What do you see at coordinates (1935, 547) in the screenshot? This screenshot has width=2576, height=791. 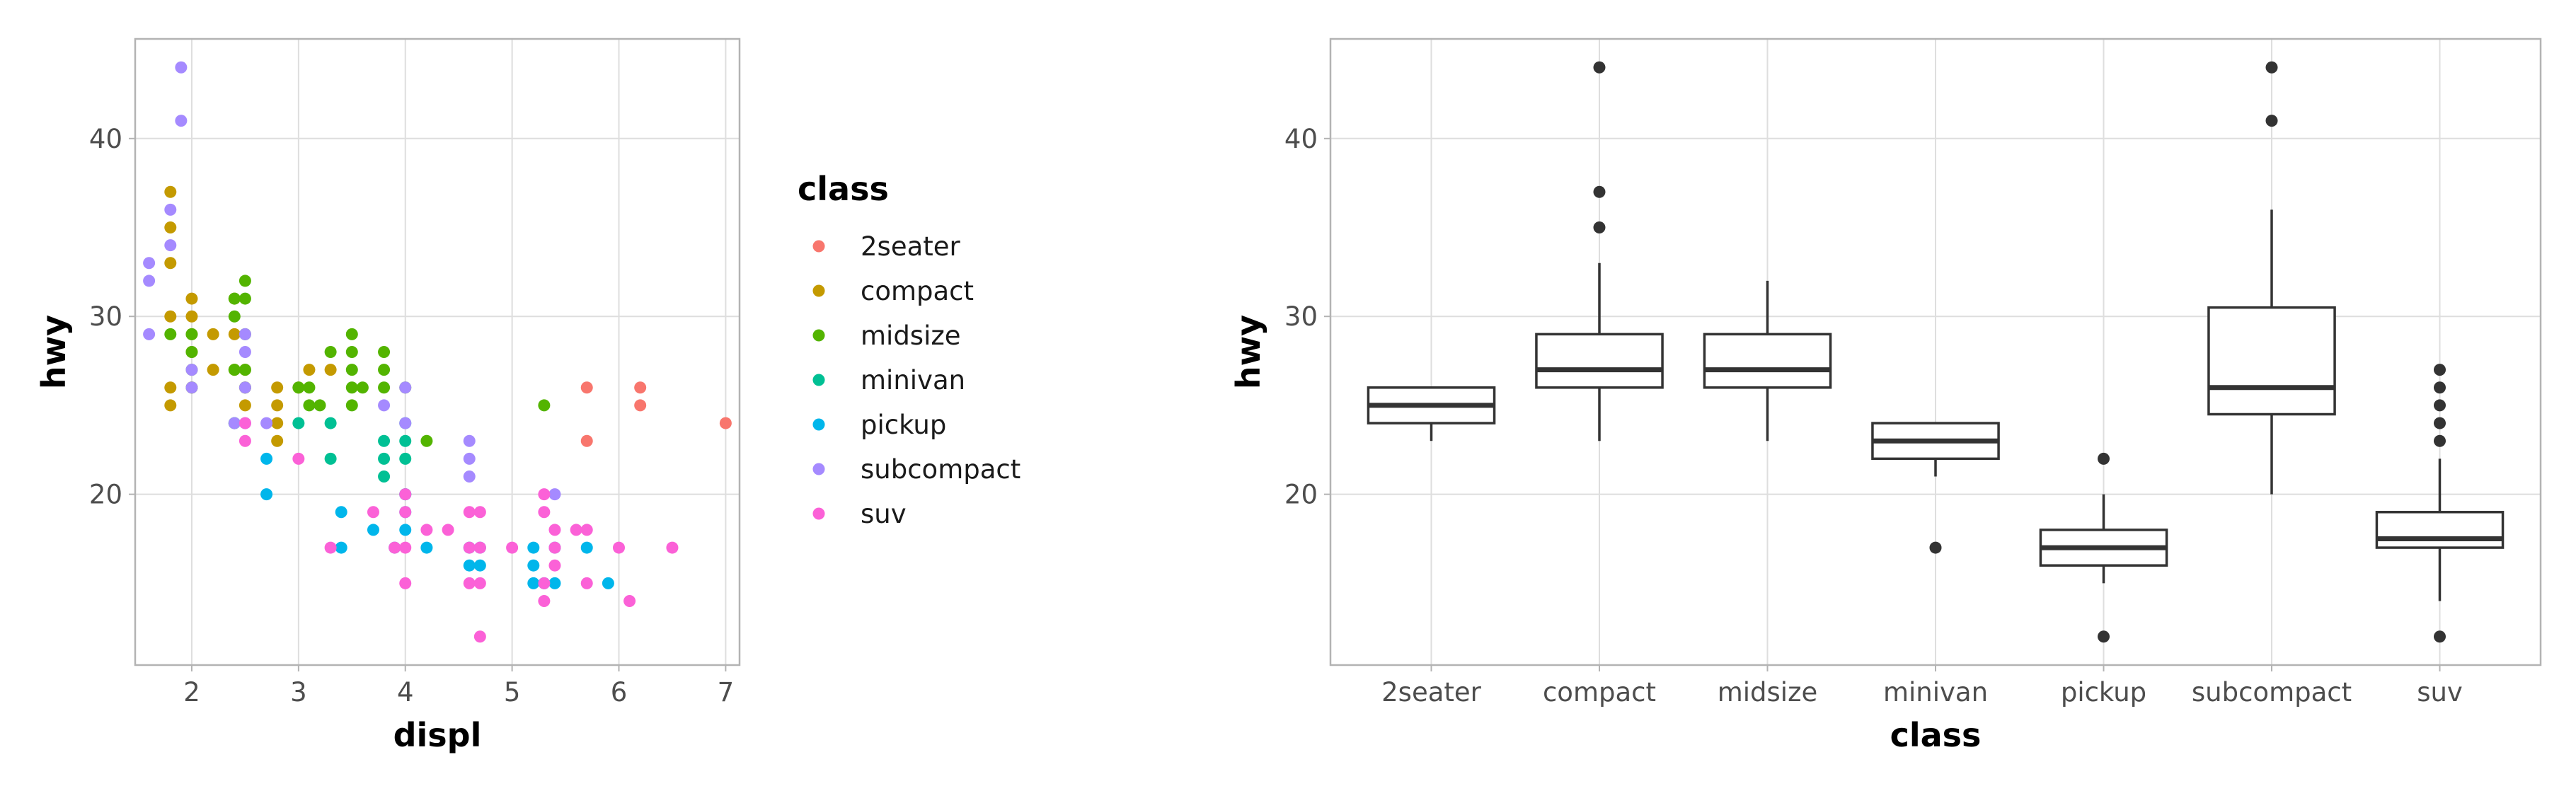 I see `box-outlier-minivan` at bounding box center [1935, 547].